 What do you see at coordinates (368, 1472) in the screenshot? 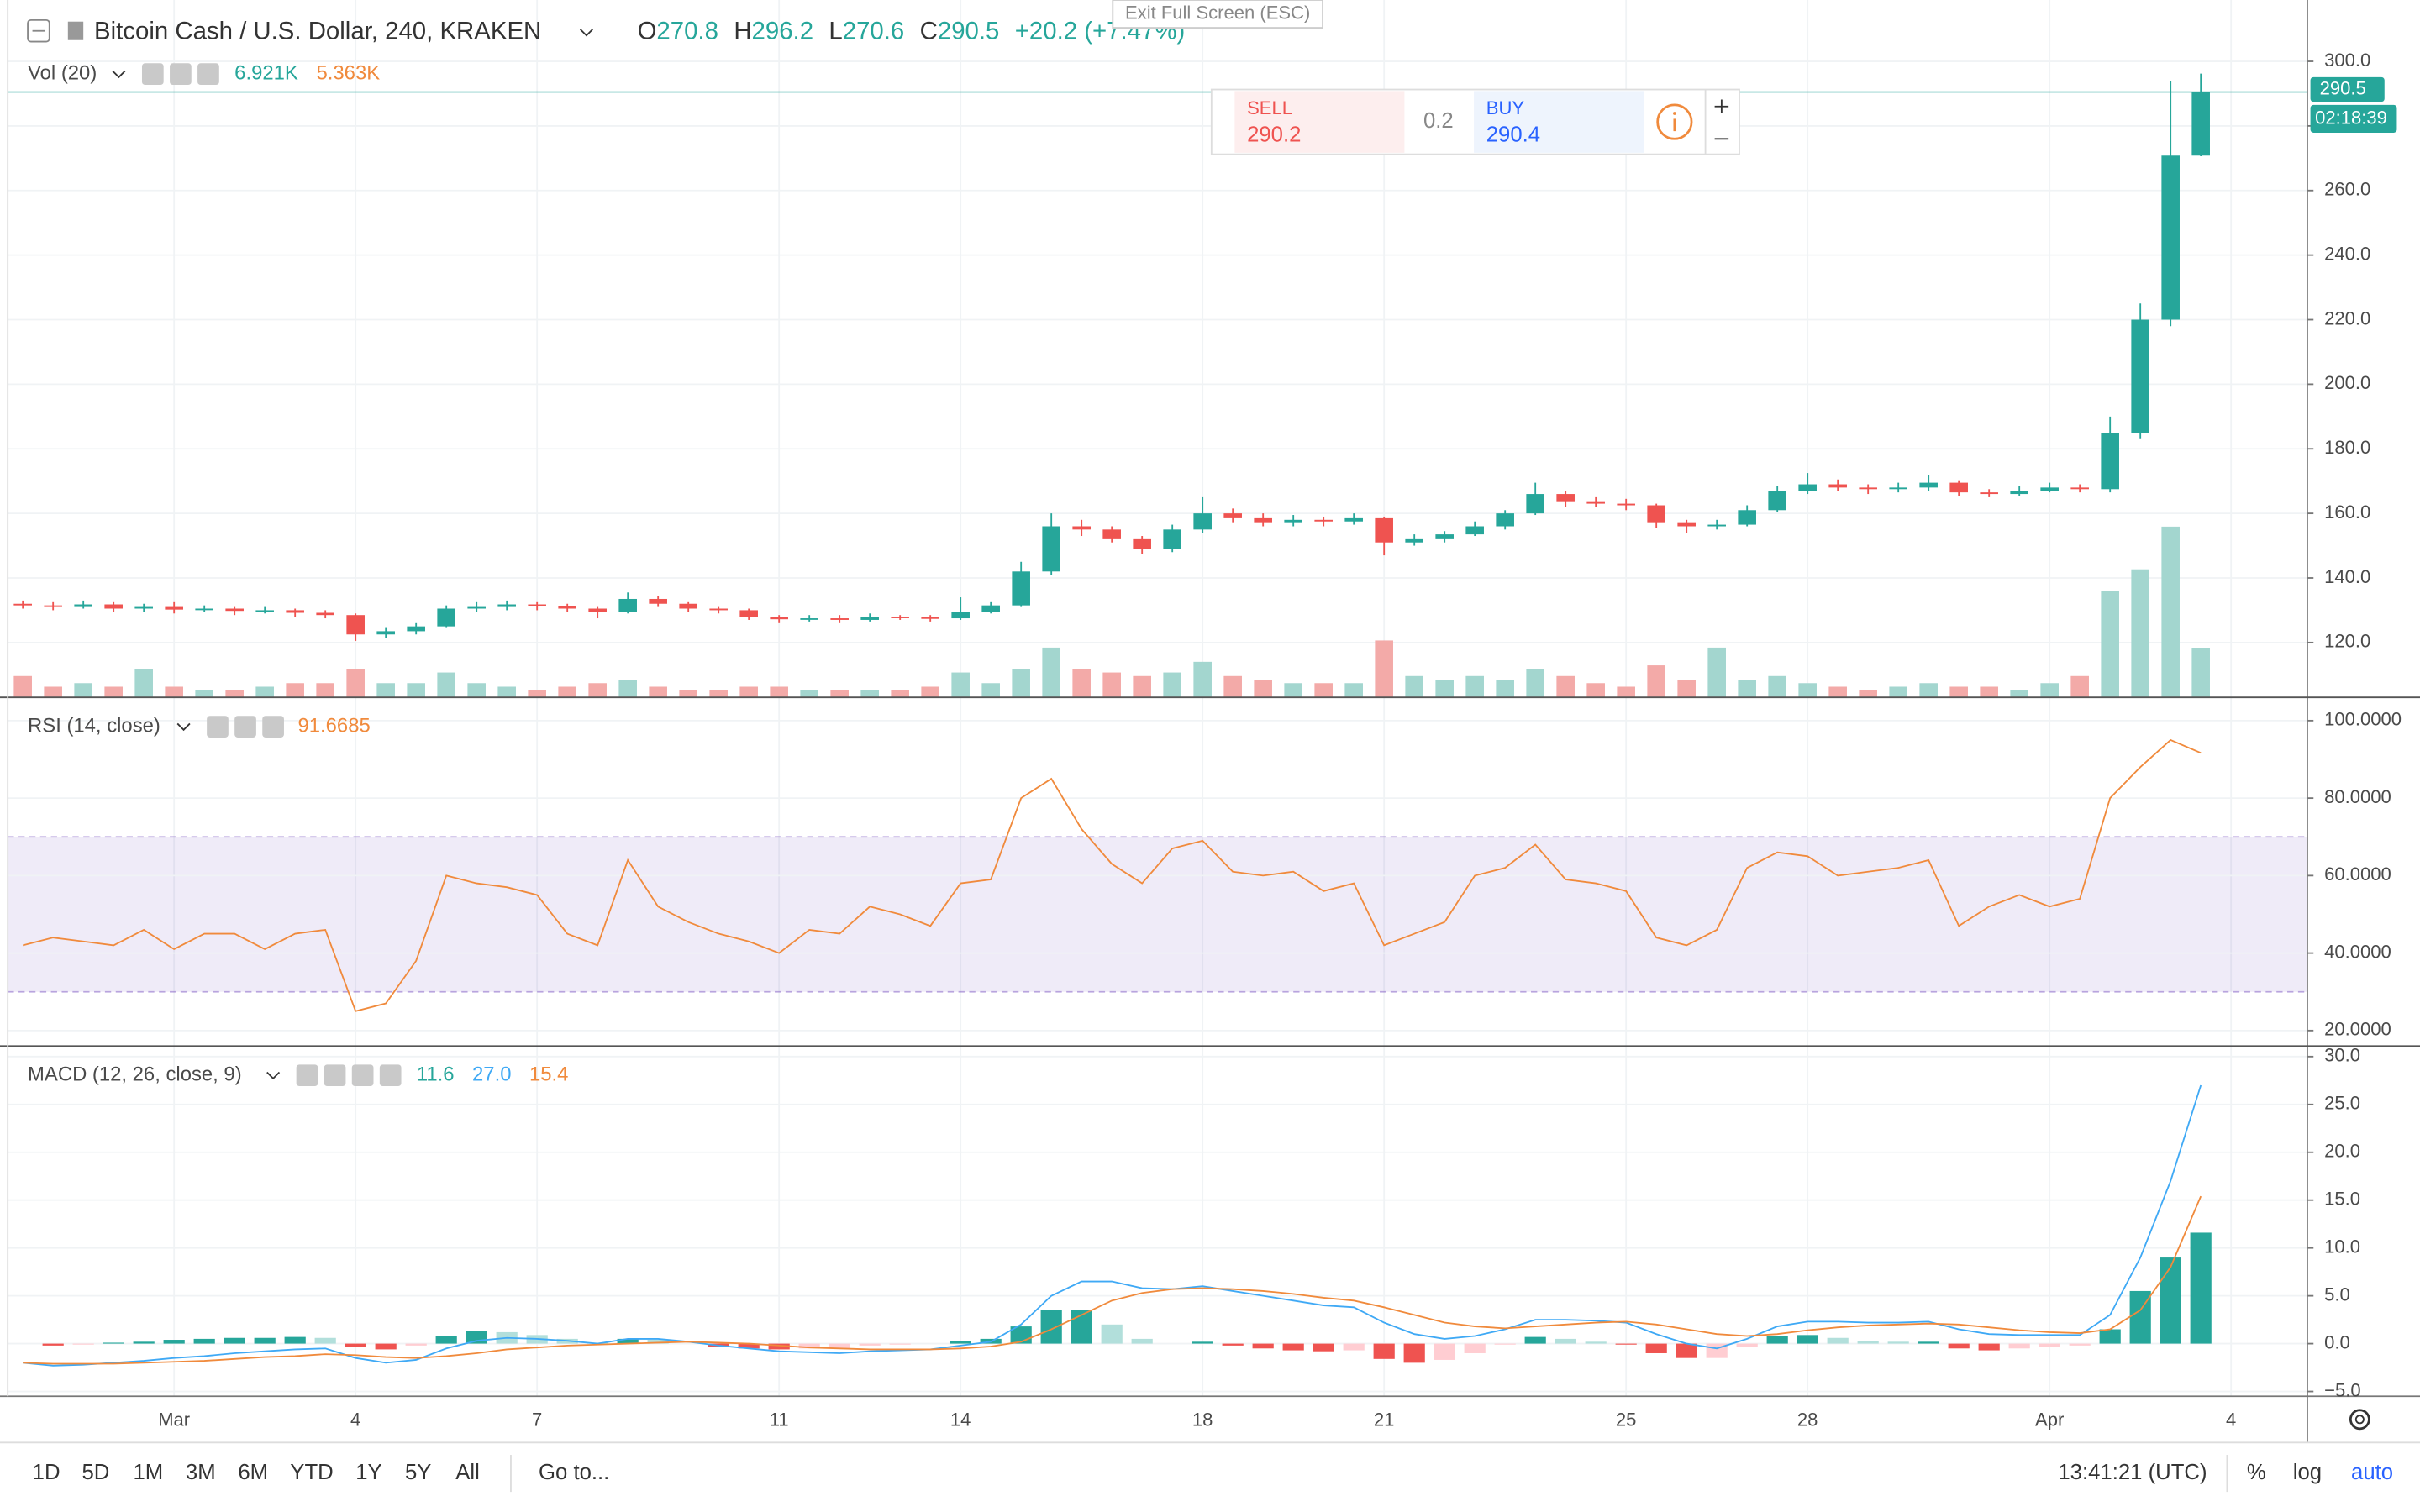
I see `range-button: 1Y` at bounding box center [368, 1472].